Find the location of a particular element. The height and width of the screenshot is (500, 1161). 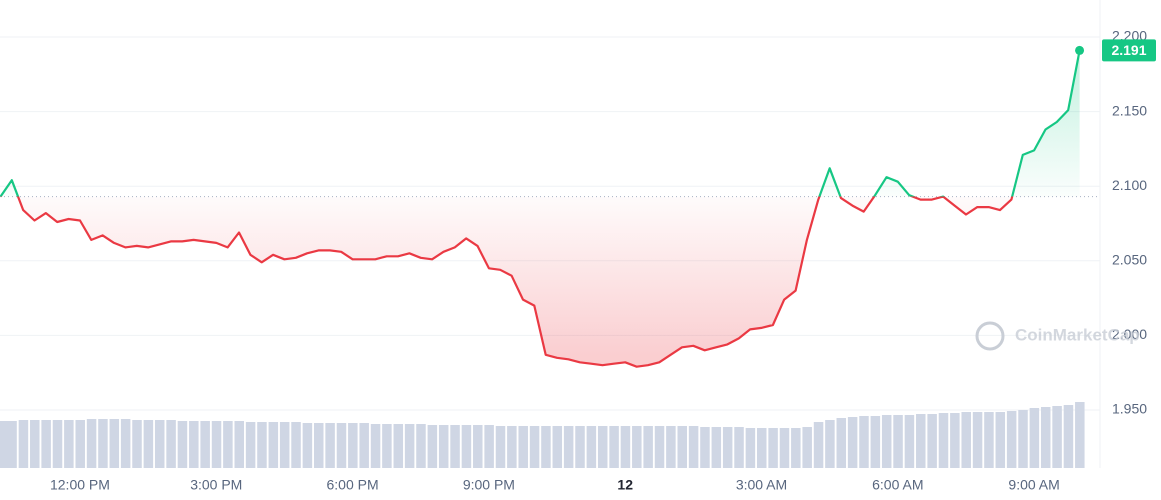

y-tick-label: 2.050 is located at coordinates (1129, 260).